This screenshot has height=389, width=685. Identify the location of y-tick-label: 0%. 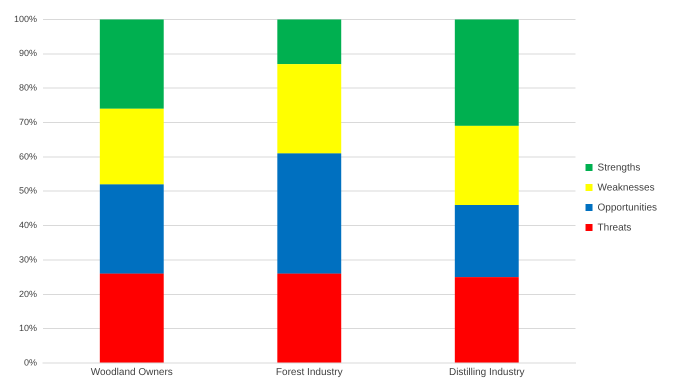
(31, 362).